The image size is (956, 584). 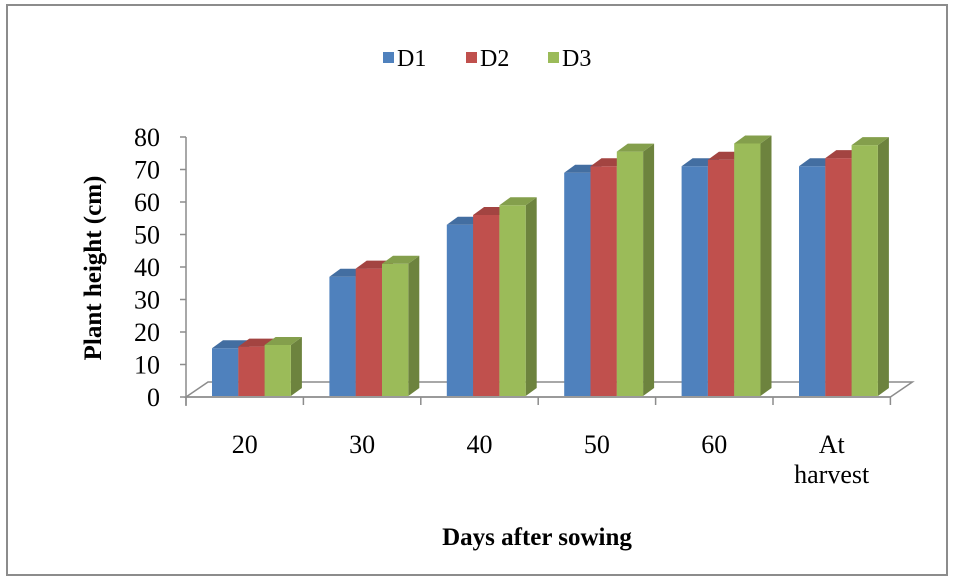 What do you see at coordinates (494, 59) in the screenshot?
I see `legend-label-d2: D2` at bounding box center [494, 59].